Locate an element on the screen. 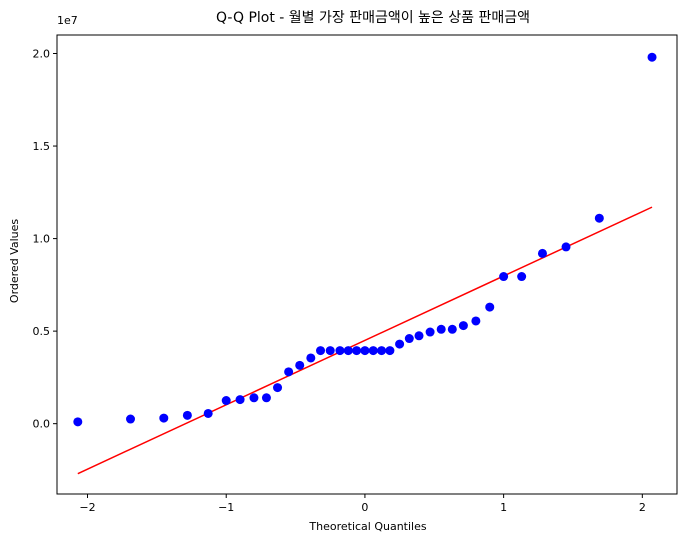 This screenshot has width=686, height=544. chart-title: Q-Q Plot - 월별 가장 판매금액이 높은 상품 판매금액 is located at coordinates (373, 18).